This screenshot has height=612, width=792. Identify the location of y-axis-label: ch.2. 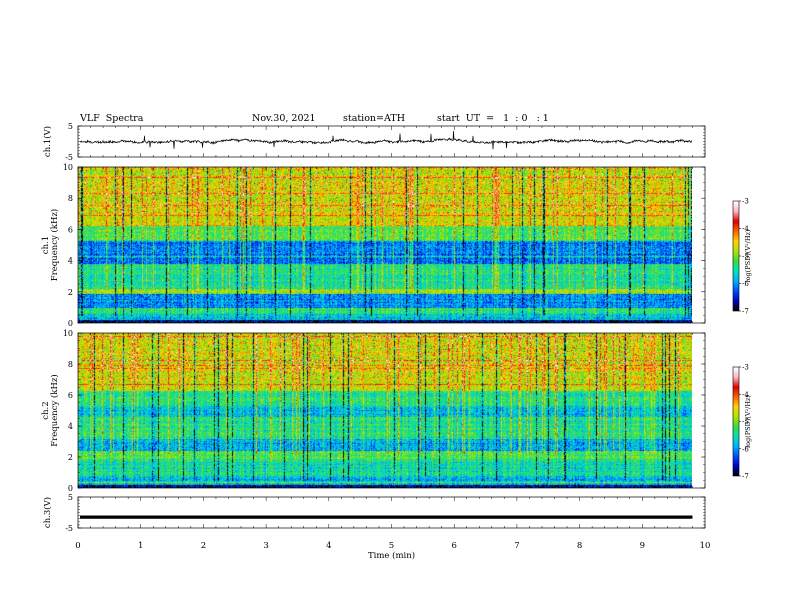
(46, 410).